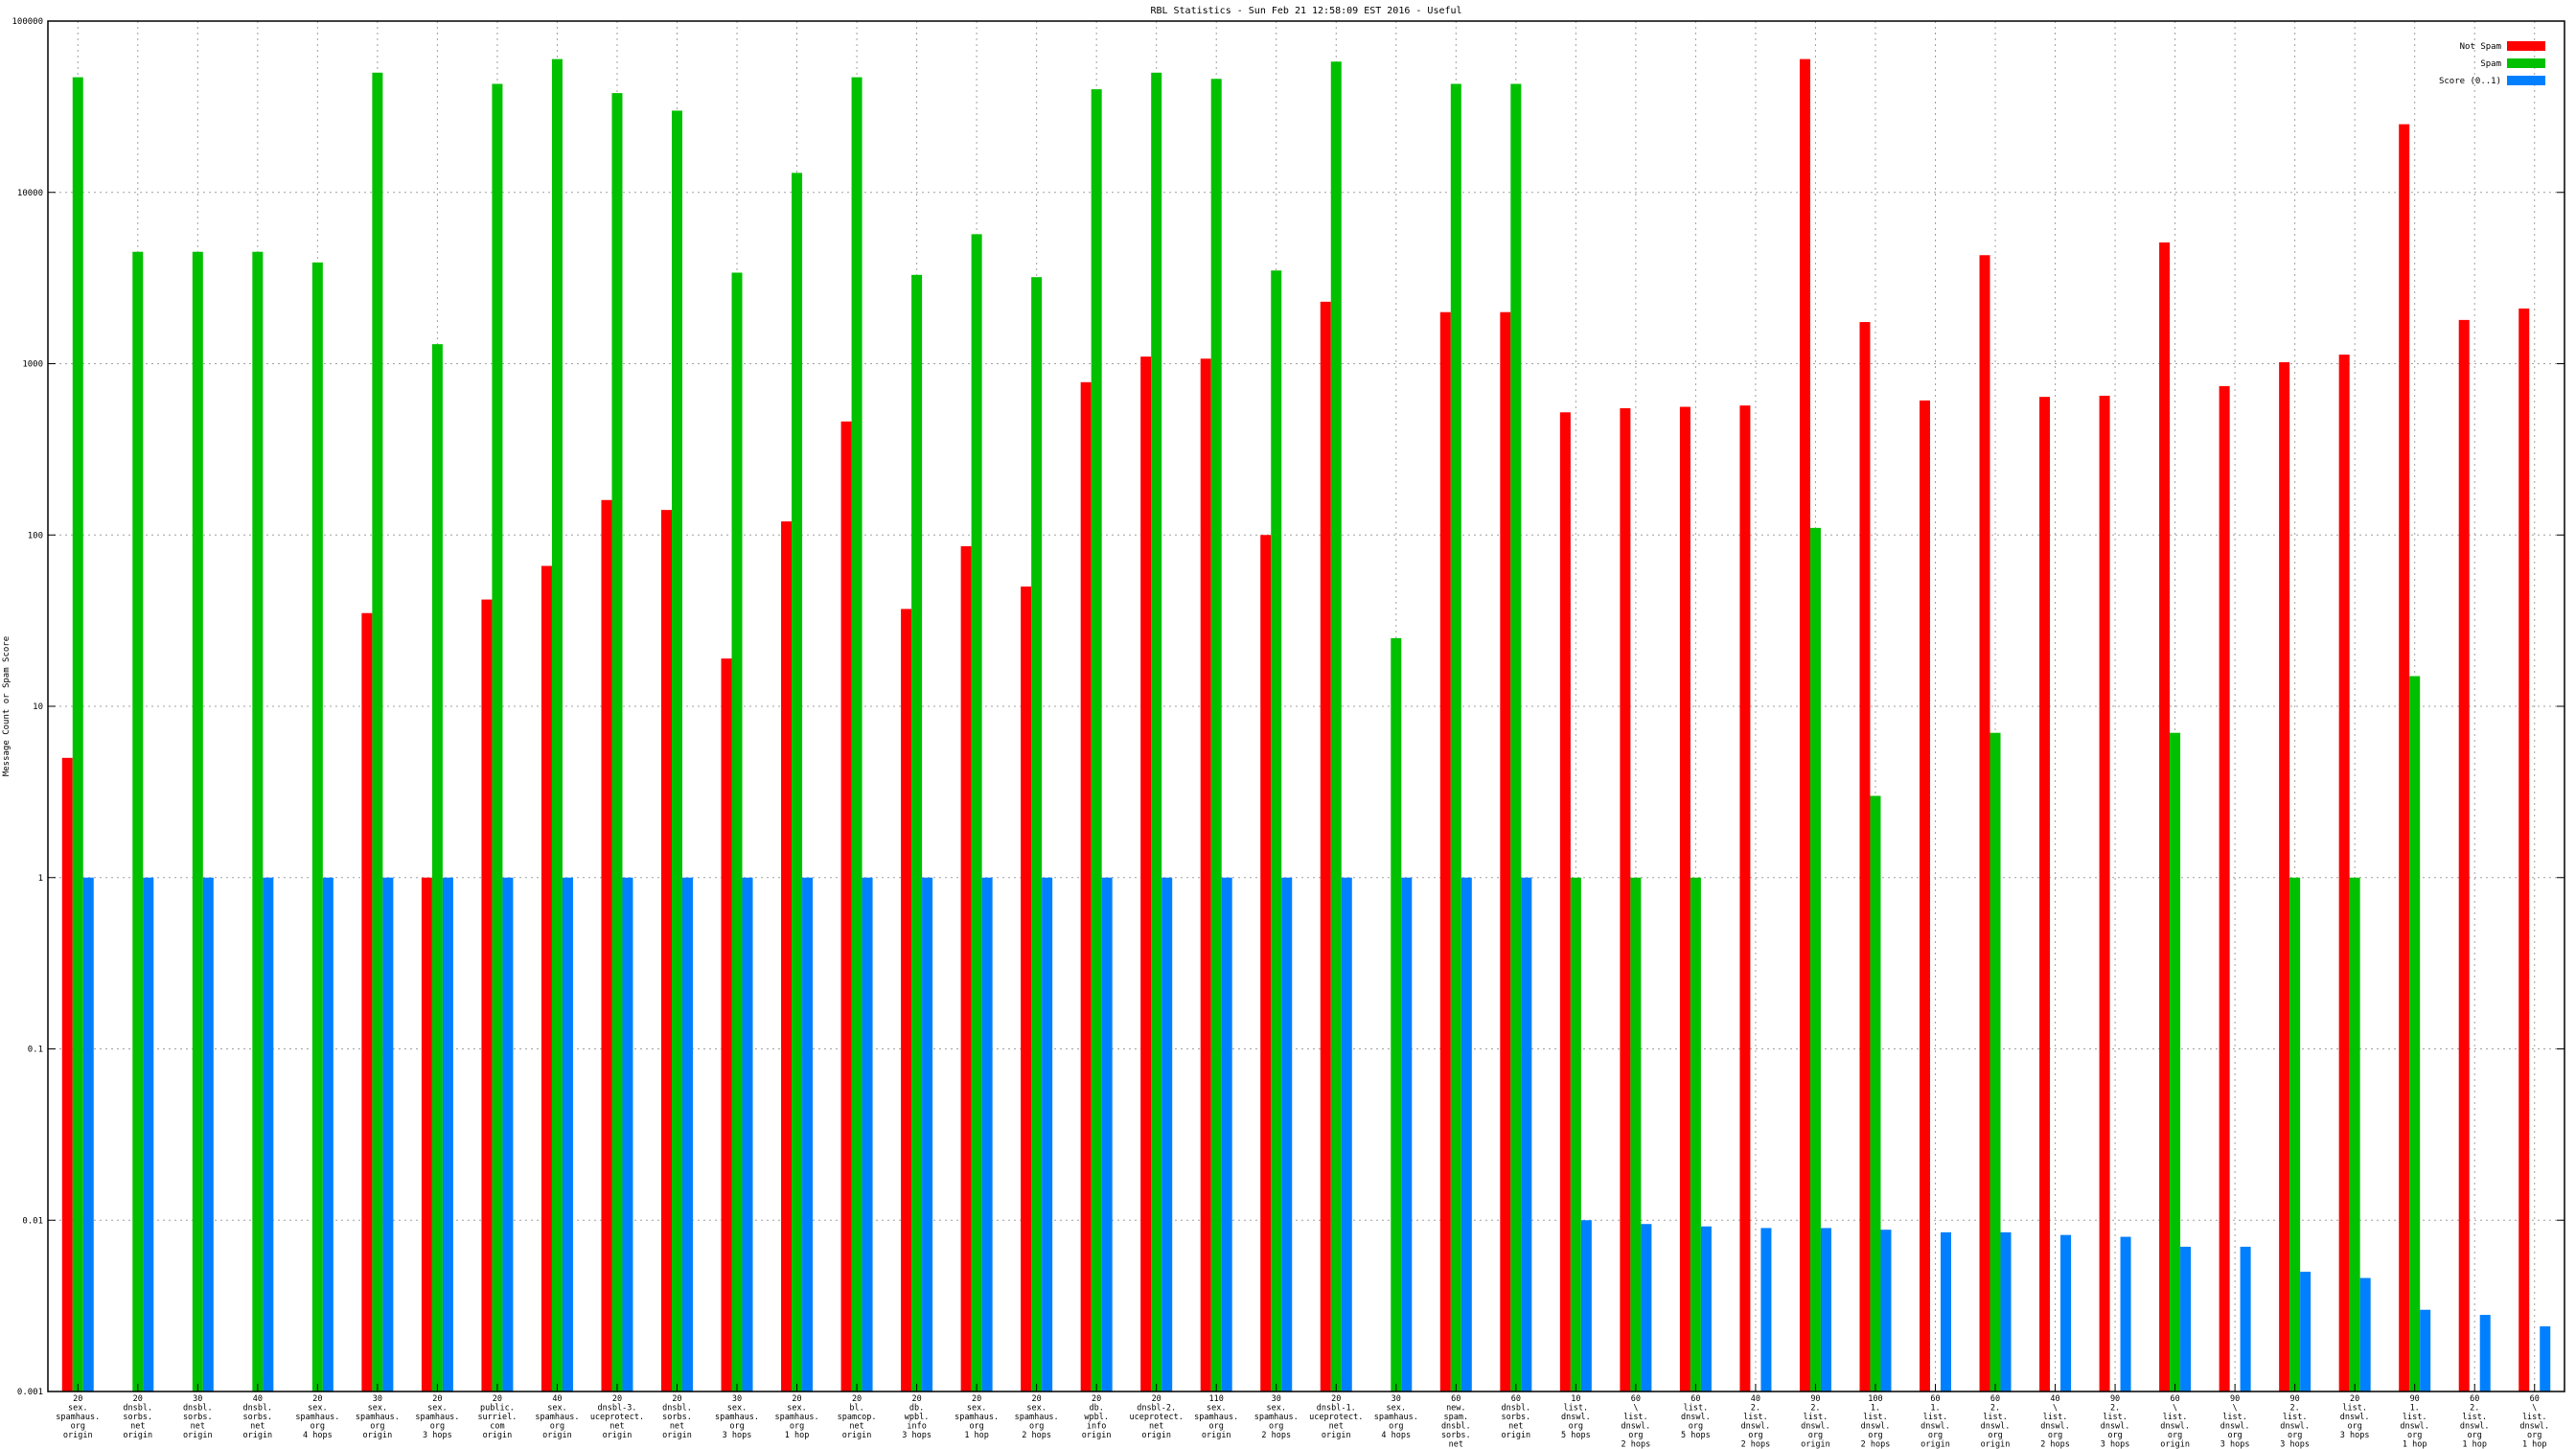 The height and width of the screenshot is (1449, 2576). What do you see at coordinates (35, 1050) in the screenshot?
I see `y-tick-label: 0.1` at bounding box center [35, 1050].